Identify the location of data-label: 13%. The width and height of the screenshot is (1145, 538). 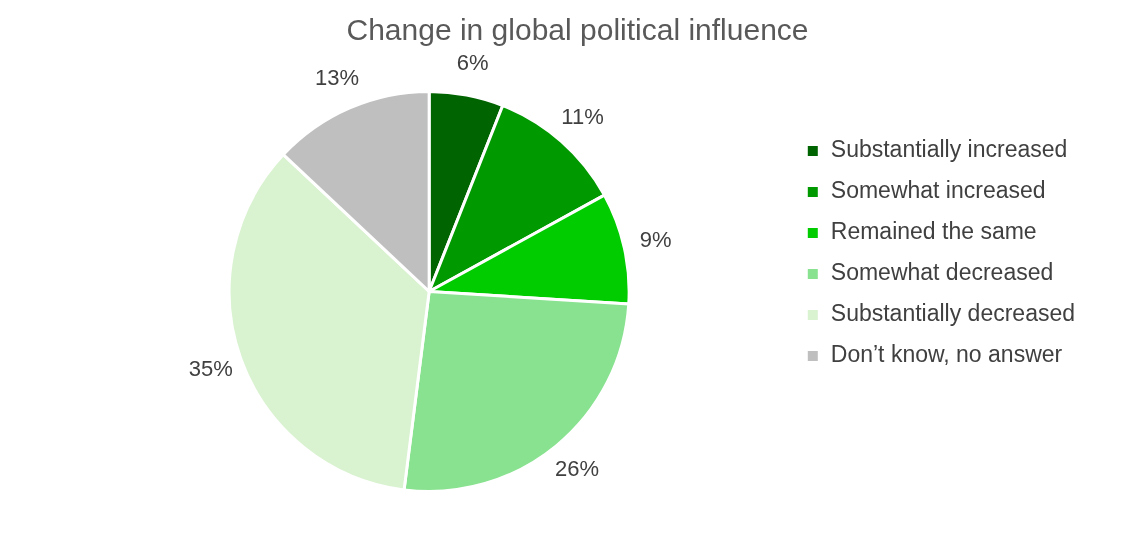
(337, 77).